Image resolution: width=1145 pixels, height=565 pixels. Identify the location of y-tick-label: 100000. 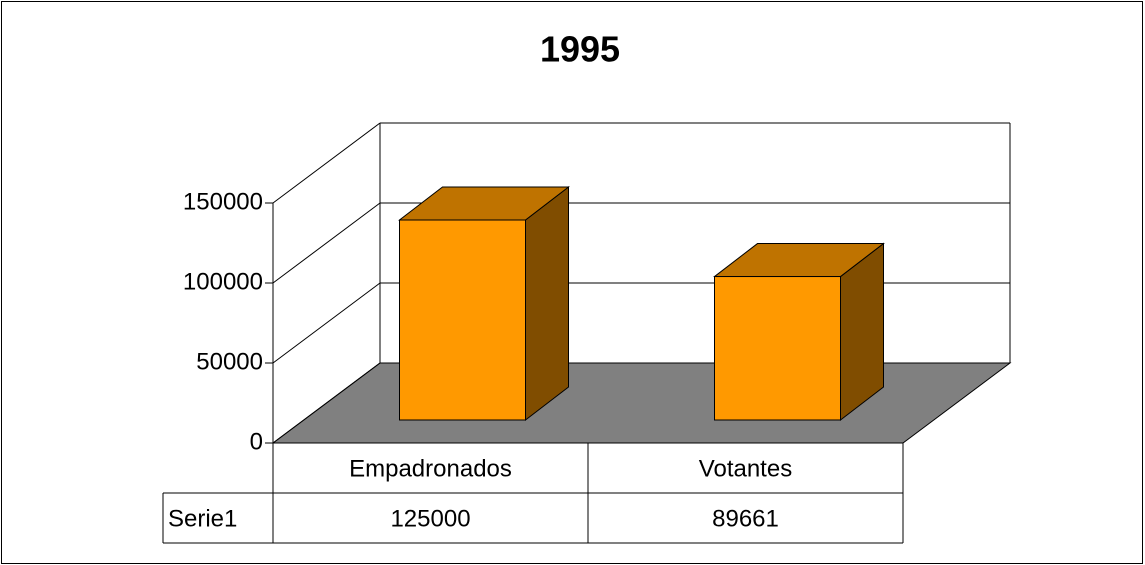
(223, 281).